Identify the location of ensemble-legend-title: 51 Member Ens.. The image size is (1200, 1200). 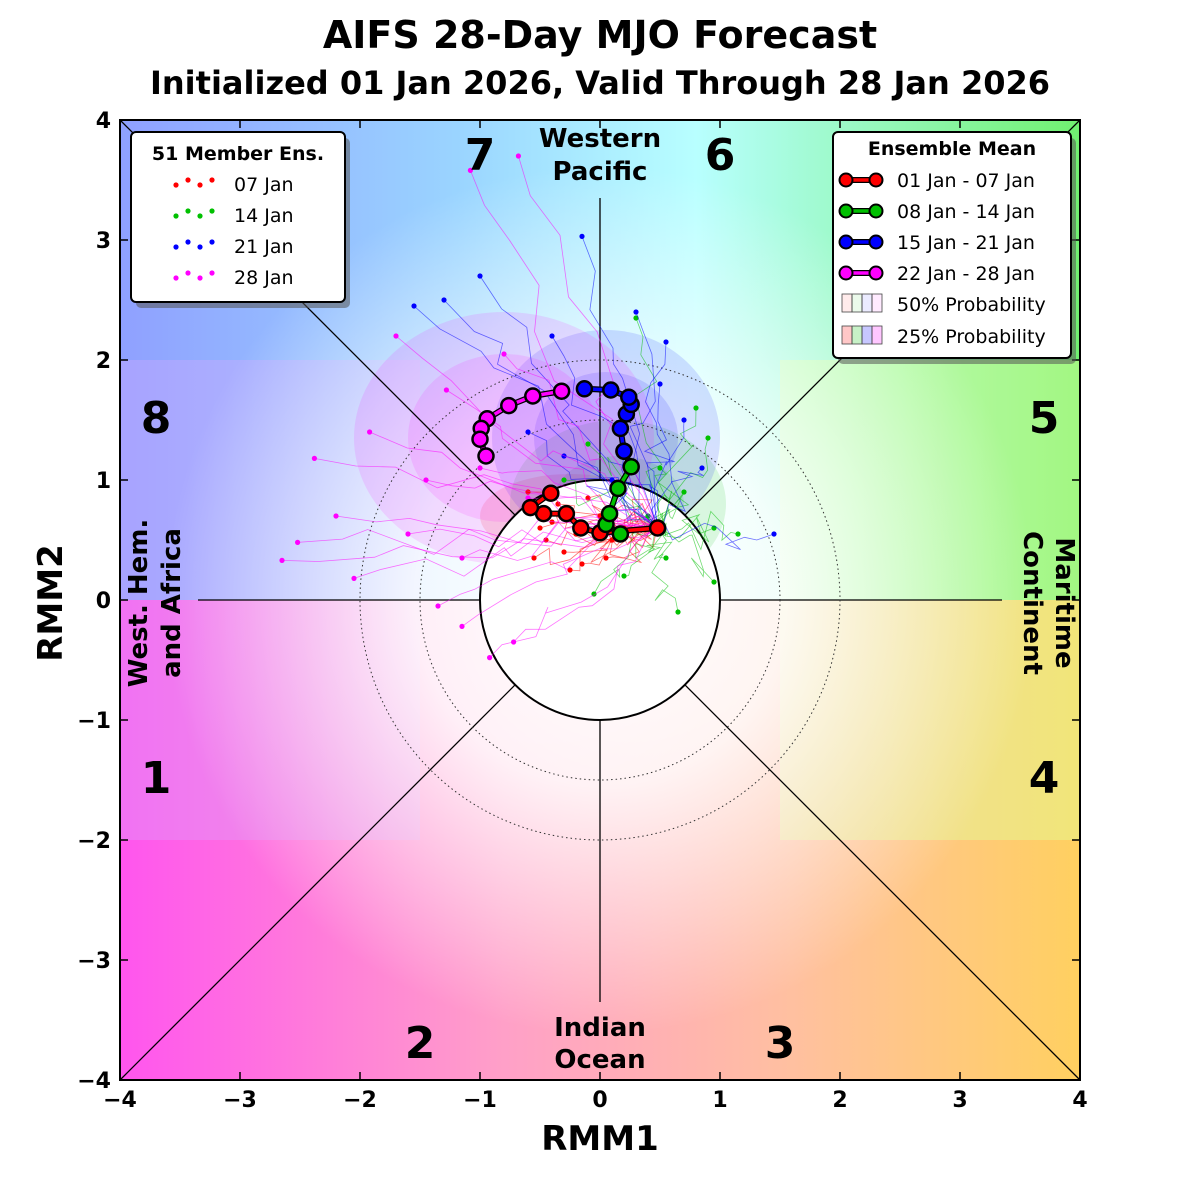
(238, 154).